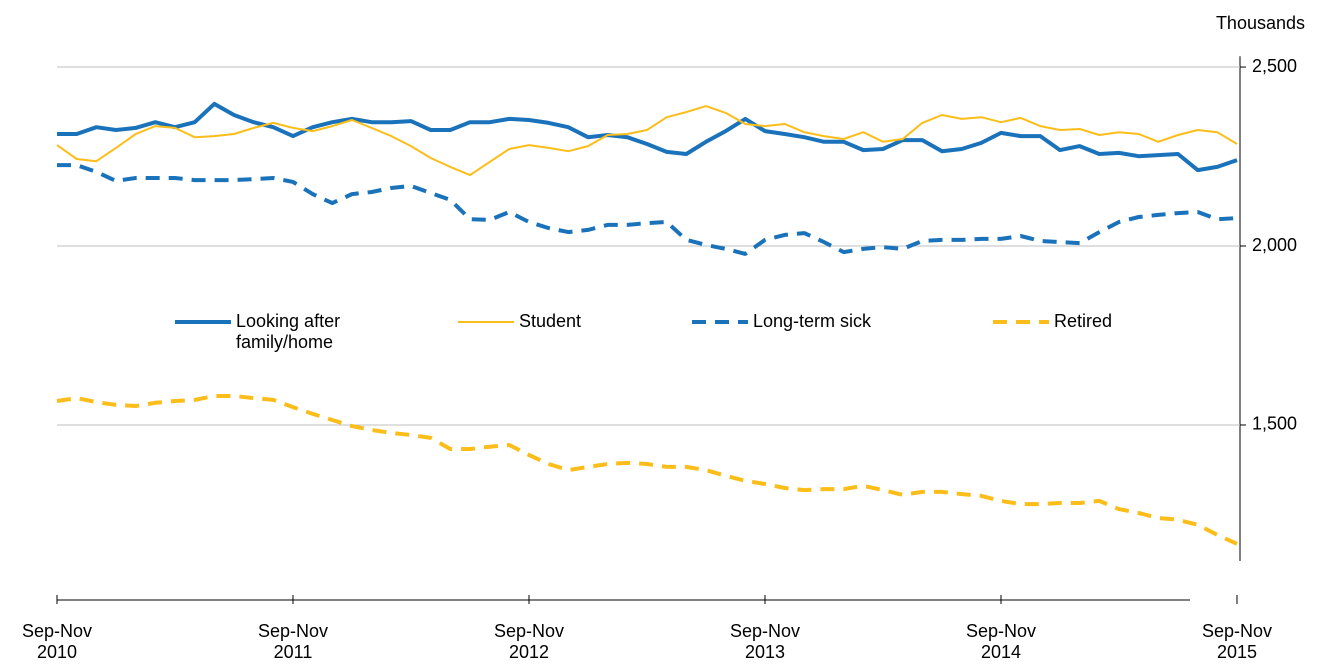 The height and width of the screenshot is (670, 1329). What do you see at coordinates (1237, 641) in the screenshot?
I see `x-tick-label: Sep-Nov 2015` at bounding box center [1237, 641].